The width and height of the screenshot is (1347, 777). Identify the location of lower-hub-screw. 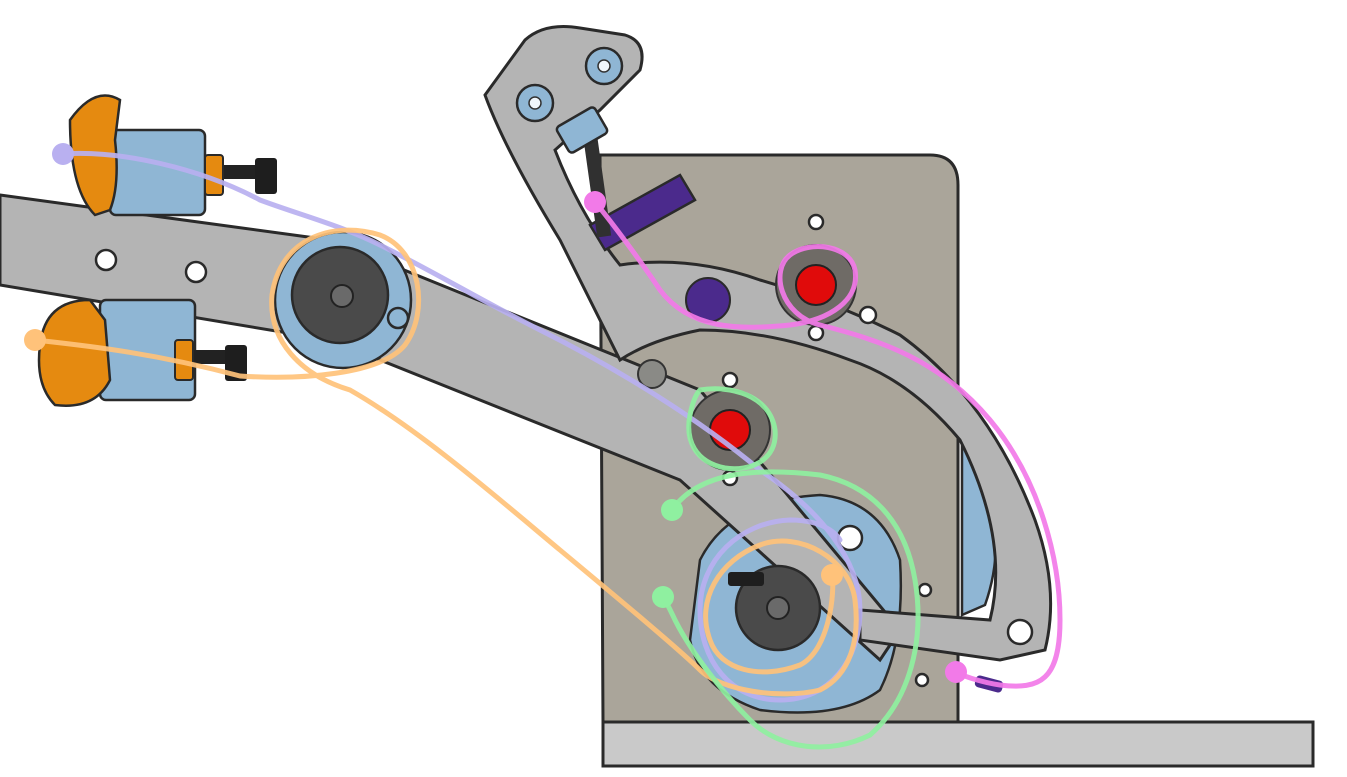
(746, 579).